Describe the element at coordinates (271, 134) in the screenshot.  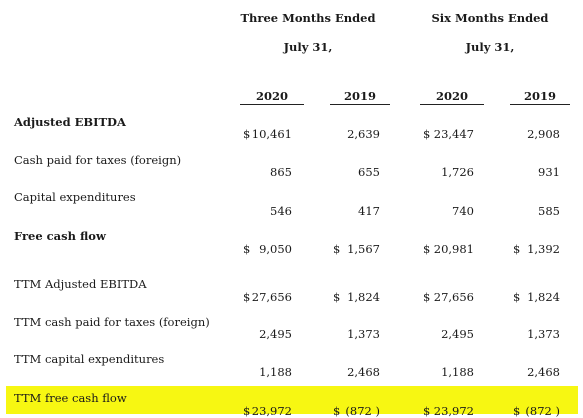
I see `cell-2020-three: 10,461` at that location.